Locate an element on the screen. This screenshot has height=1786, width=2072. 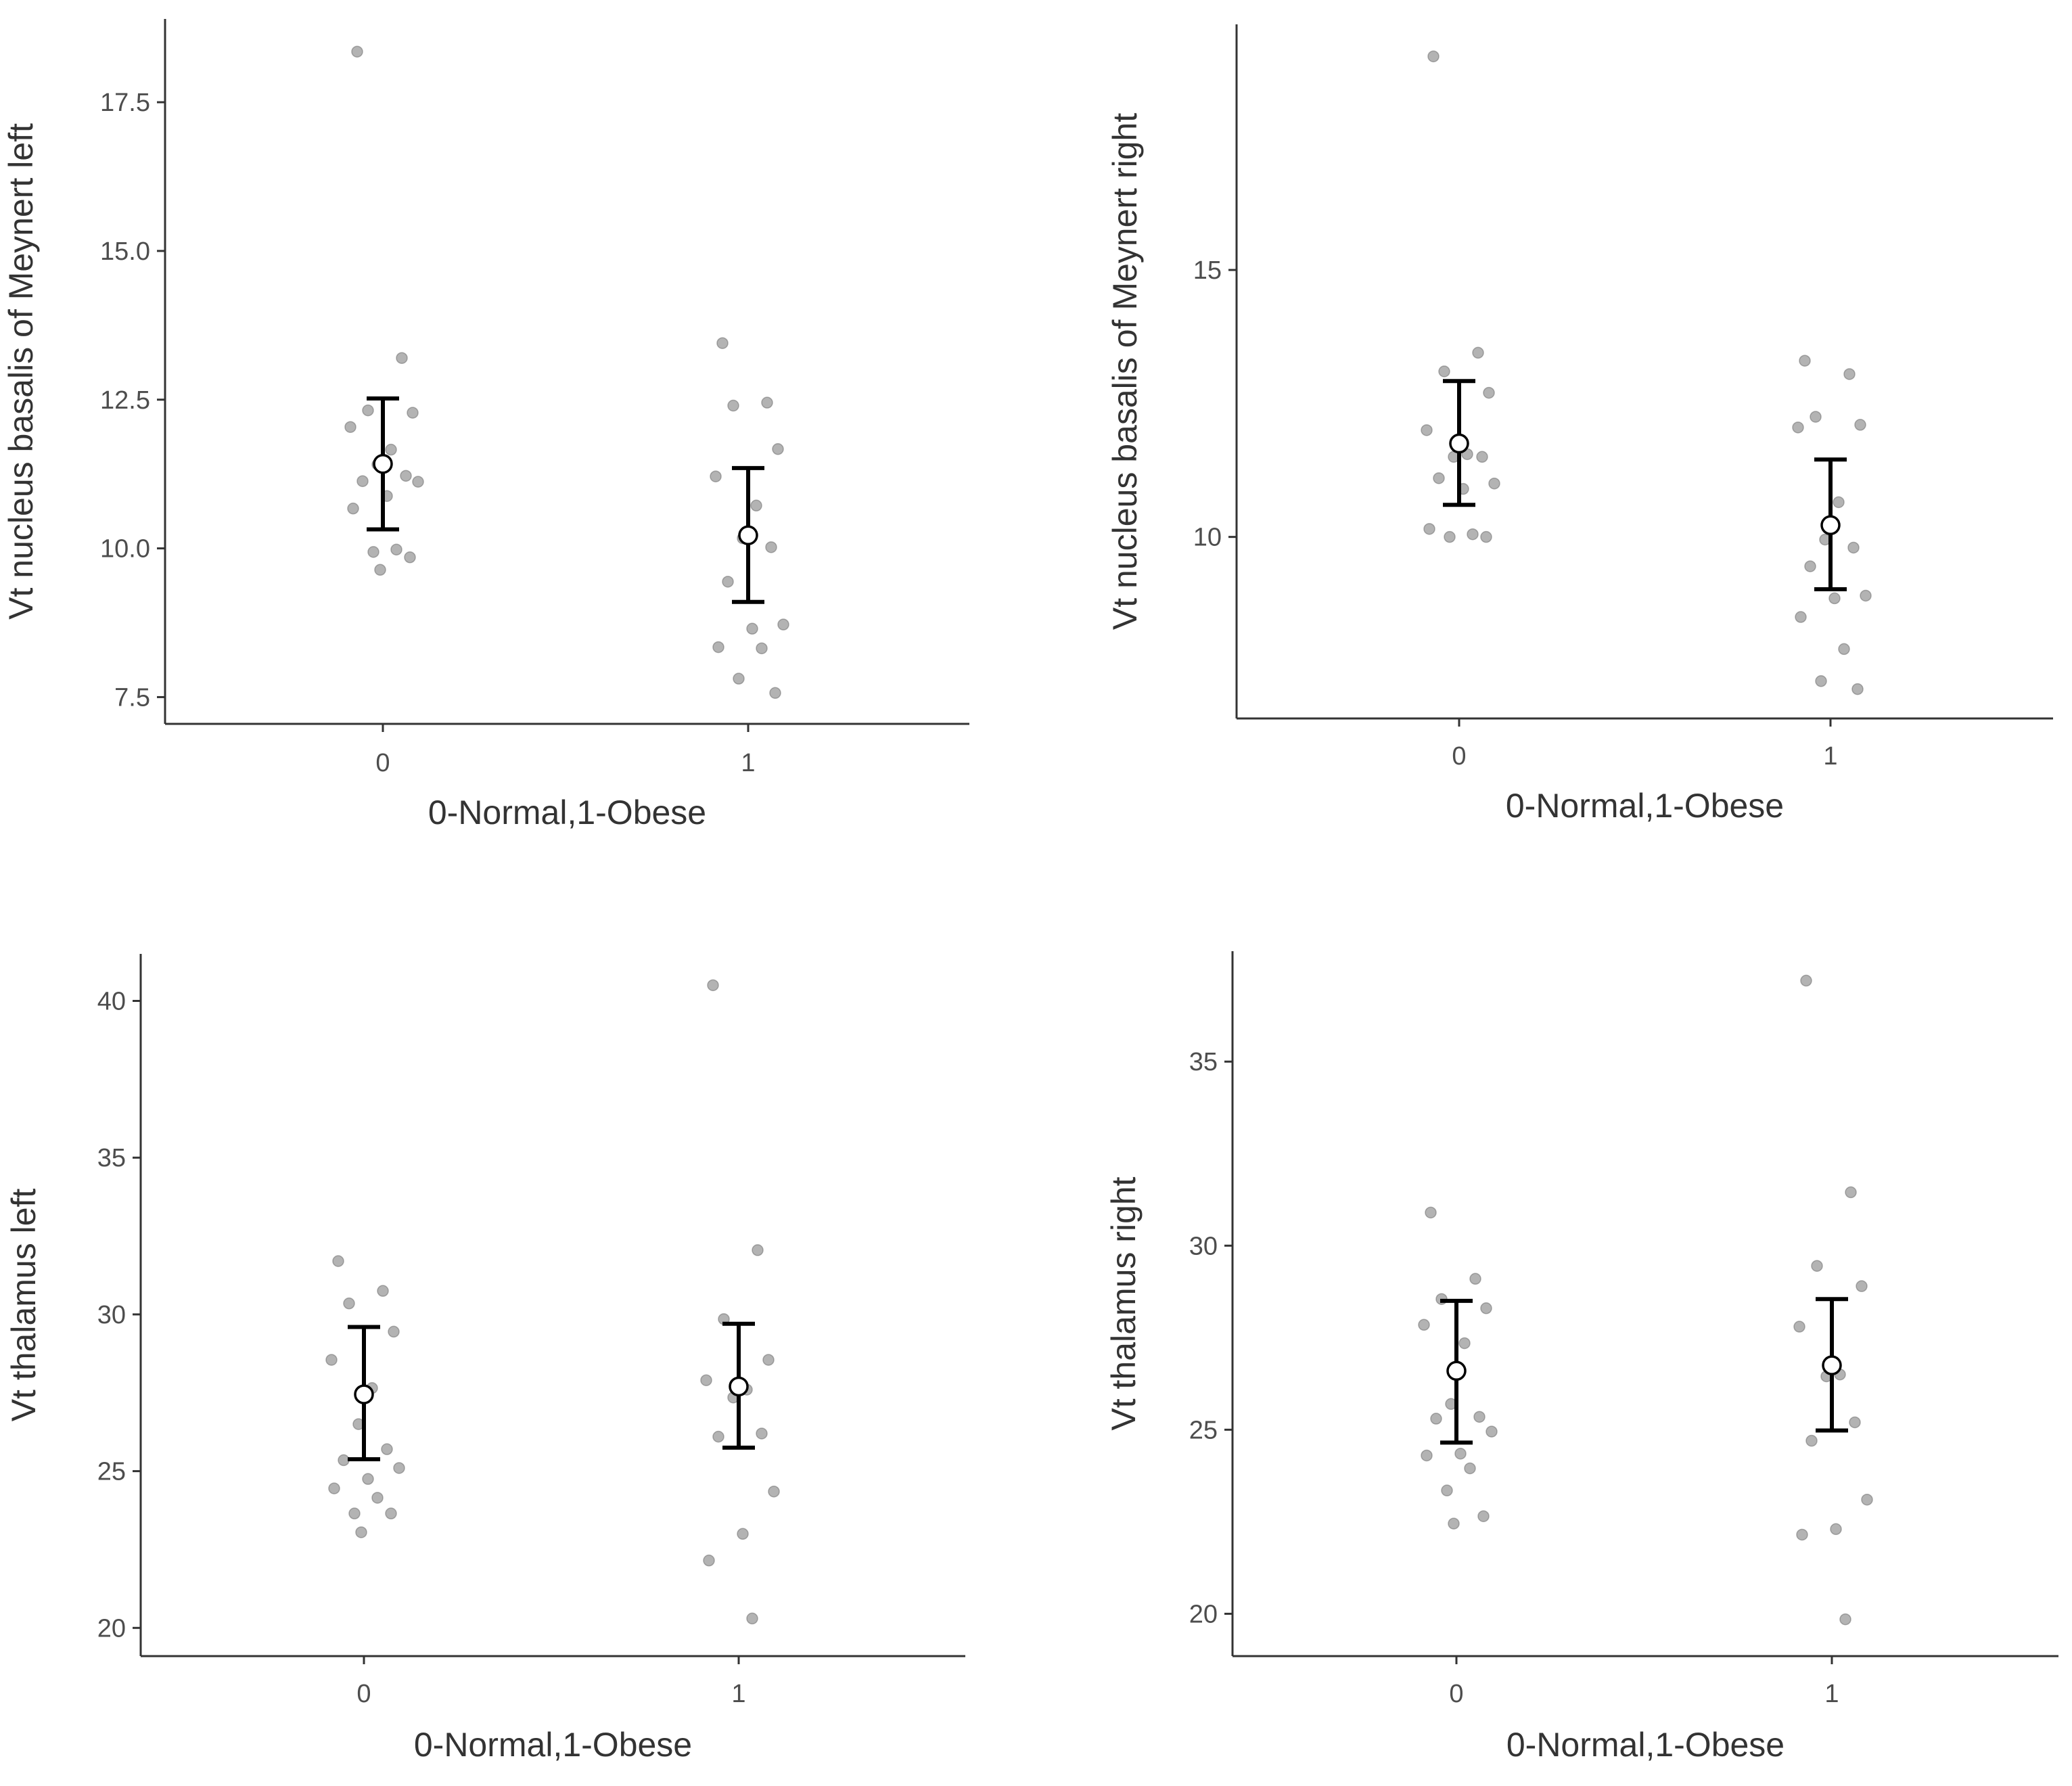
y-axis-title: Vt nucleus basalis of Meynert left is located at coordinates (21, 371).